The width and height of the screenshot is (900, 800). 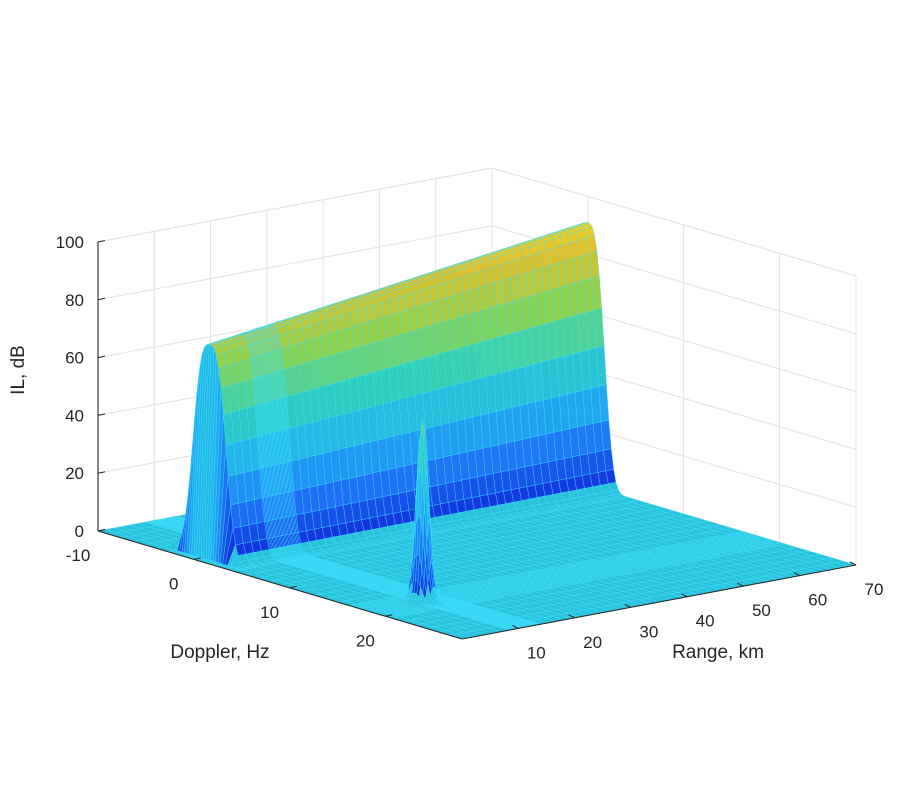 I want to click on x-axis-label: Range, km, so click(x=718, y=652).